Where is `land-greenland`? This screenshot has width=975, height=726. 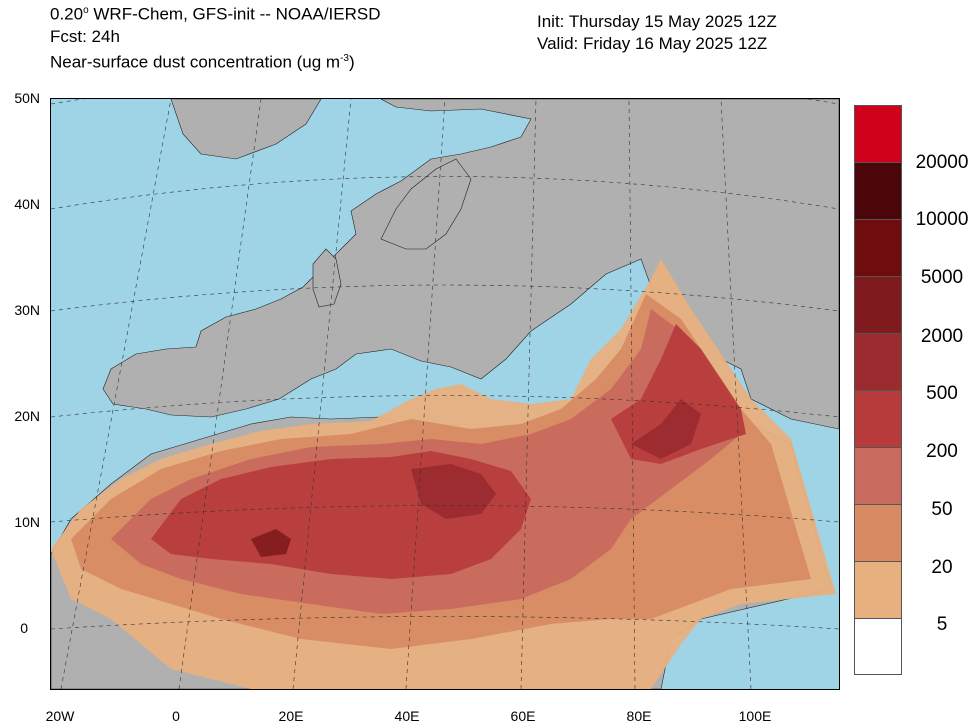 land-greenland is located at coordinates (246, 129).